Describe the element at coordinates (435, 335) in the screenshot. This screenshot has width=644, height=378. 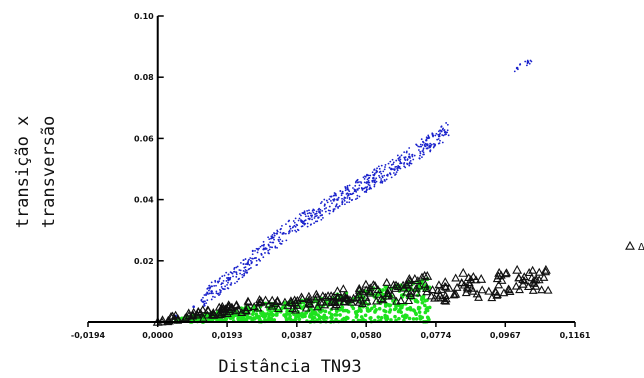
I see `x-tick-label: 0,0774` at that location.